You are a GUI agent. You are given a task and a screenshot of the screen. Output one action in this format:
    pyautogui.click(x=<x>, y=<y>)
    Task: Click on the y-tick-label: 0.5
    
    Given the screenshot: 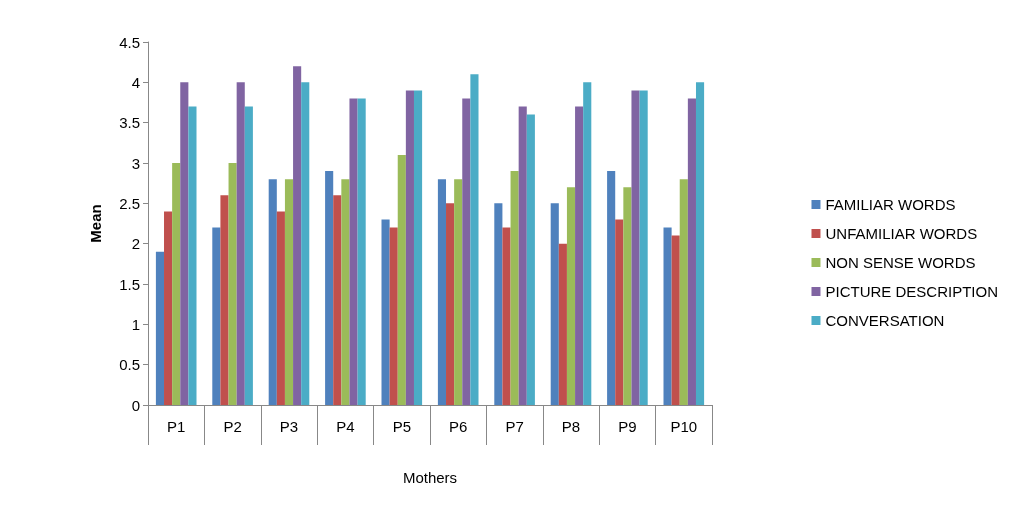 What is the action you would take?
    pyautogui.click(x=129, y=365)
    